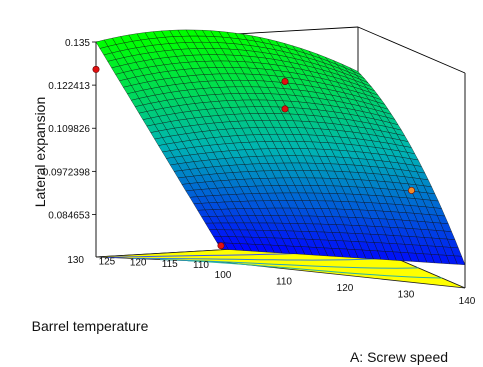 This screenshot has height=367, width=483. I want to click on y-tick-label: 130, so click(75, 260).